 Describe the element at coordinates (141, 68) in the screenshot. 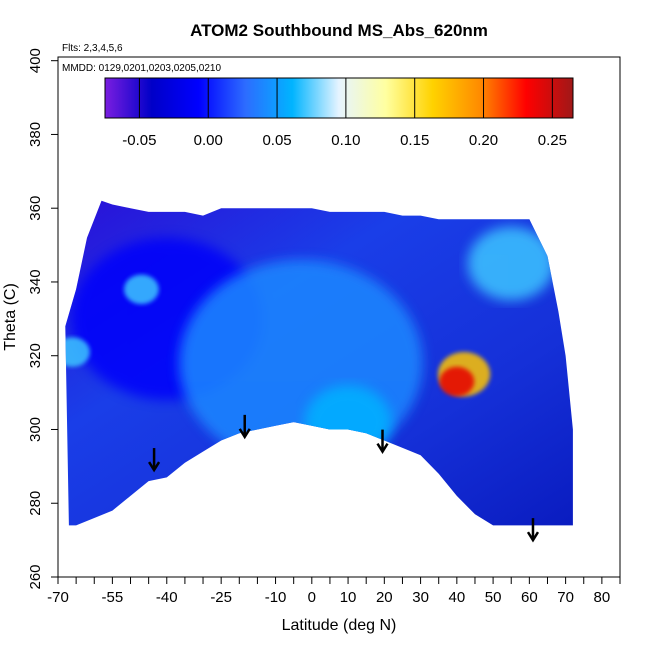

I see `dates-annotation: MMDD: 0129,0201,0203,0205,0210` at that location.